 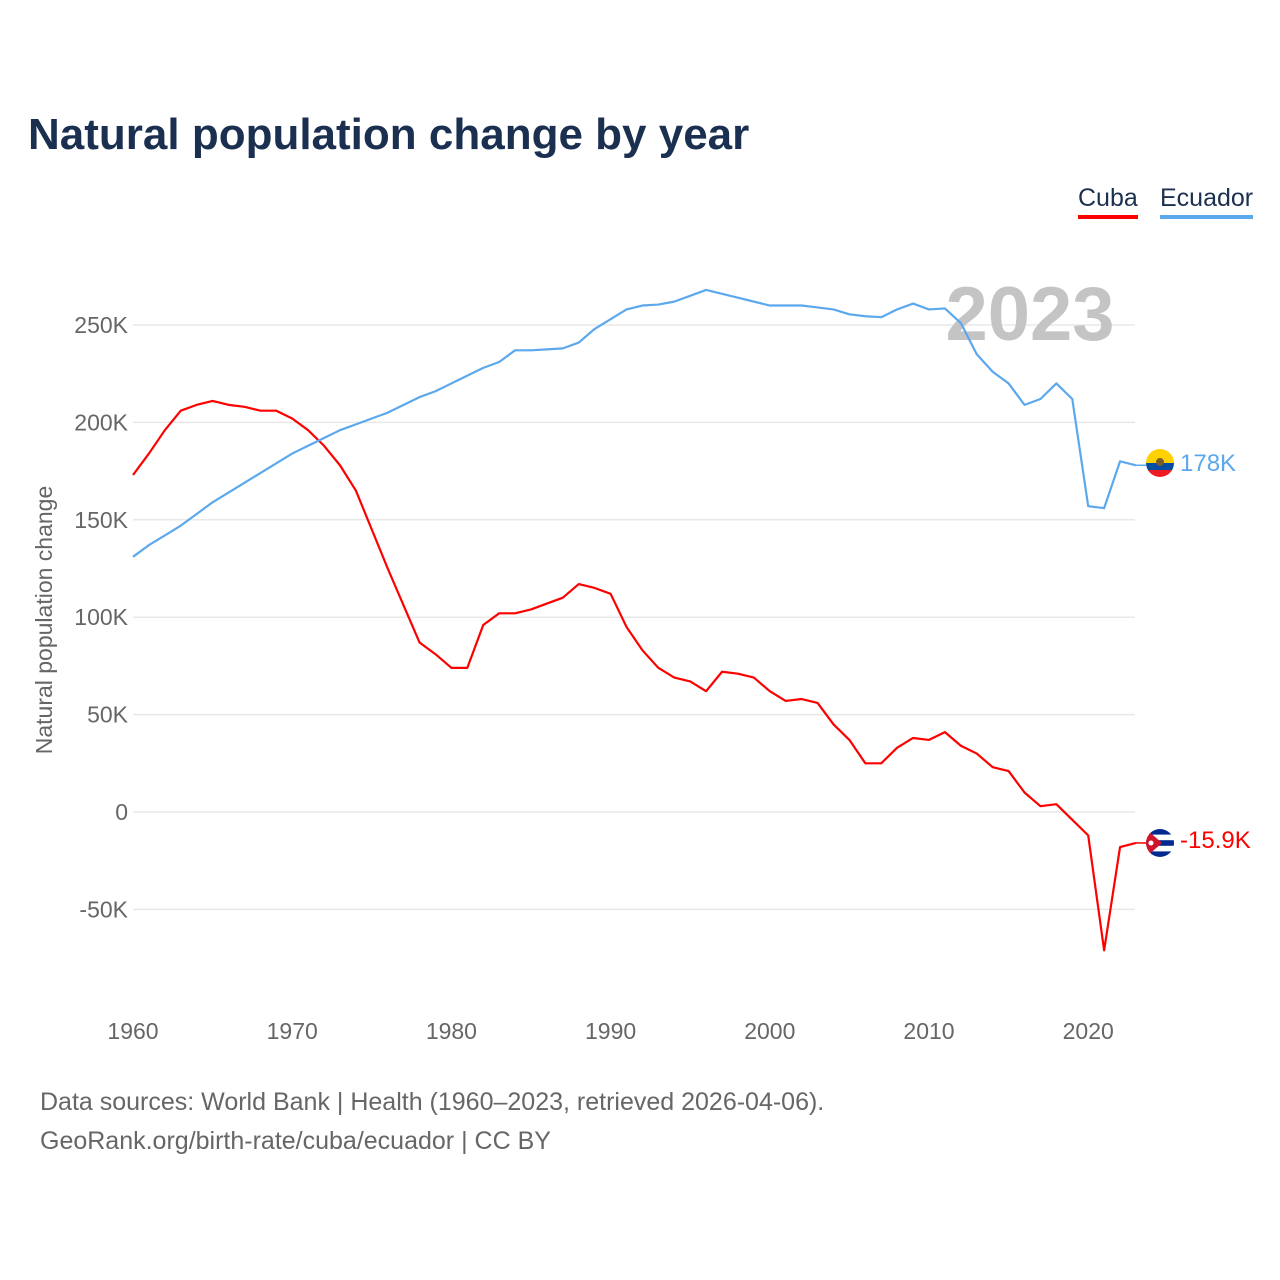 What do you see at coordinates (101, 325) in the screenshot?
I see `y-tick-label: 250K` at bounding box center [101, 325].